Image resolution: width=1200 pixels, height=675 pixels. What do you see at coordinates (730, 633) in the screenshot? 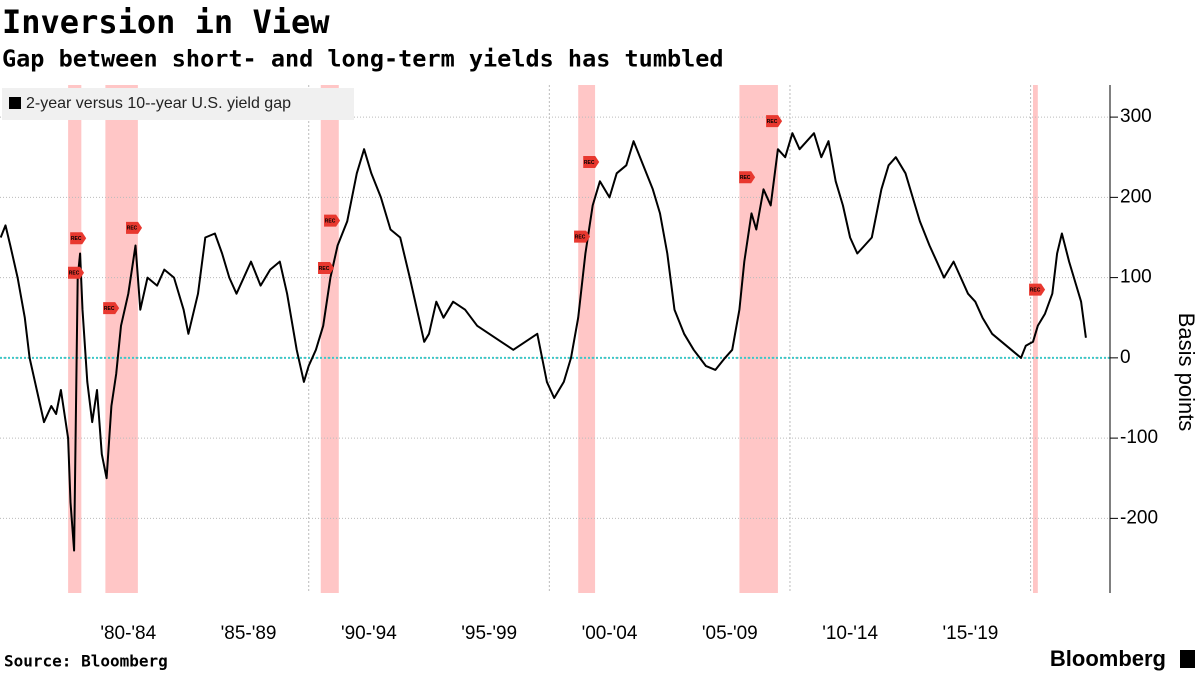
I see `x-tick-label: '05-'09` at bounding box center [730, 633].